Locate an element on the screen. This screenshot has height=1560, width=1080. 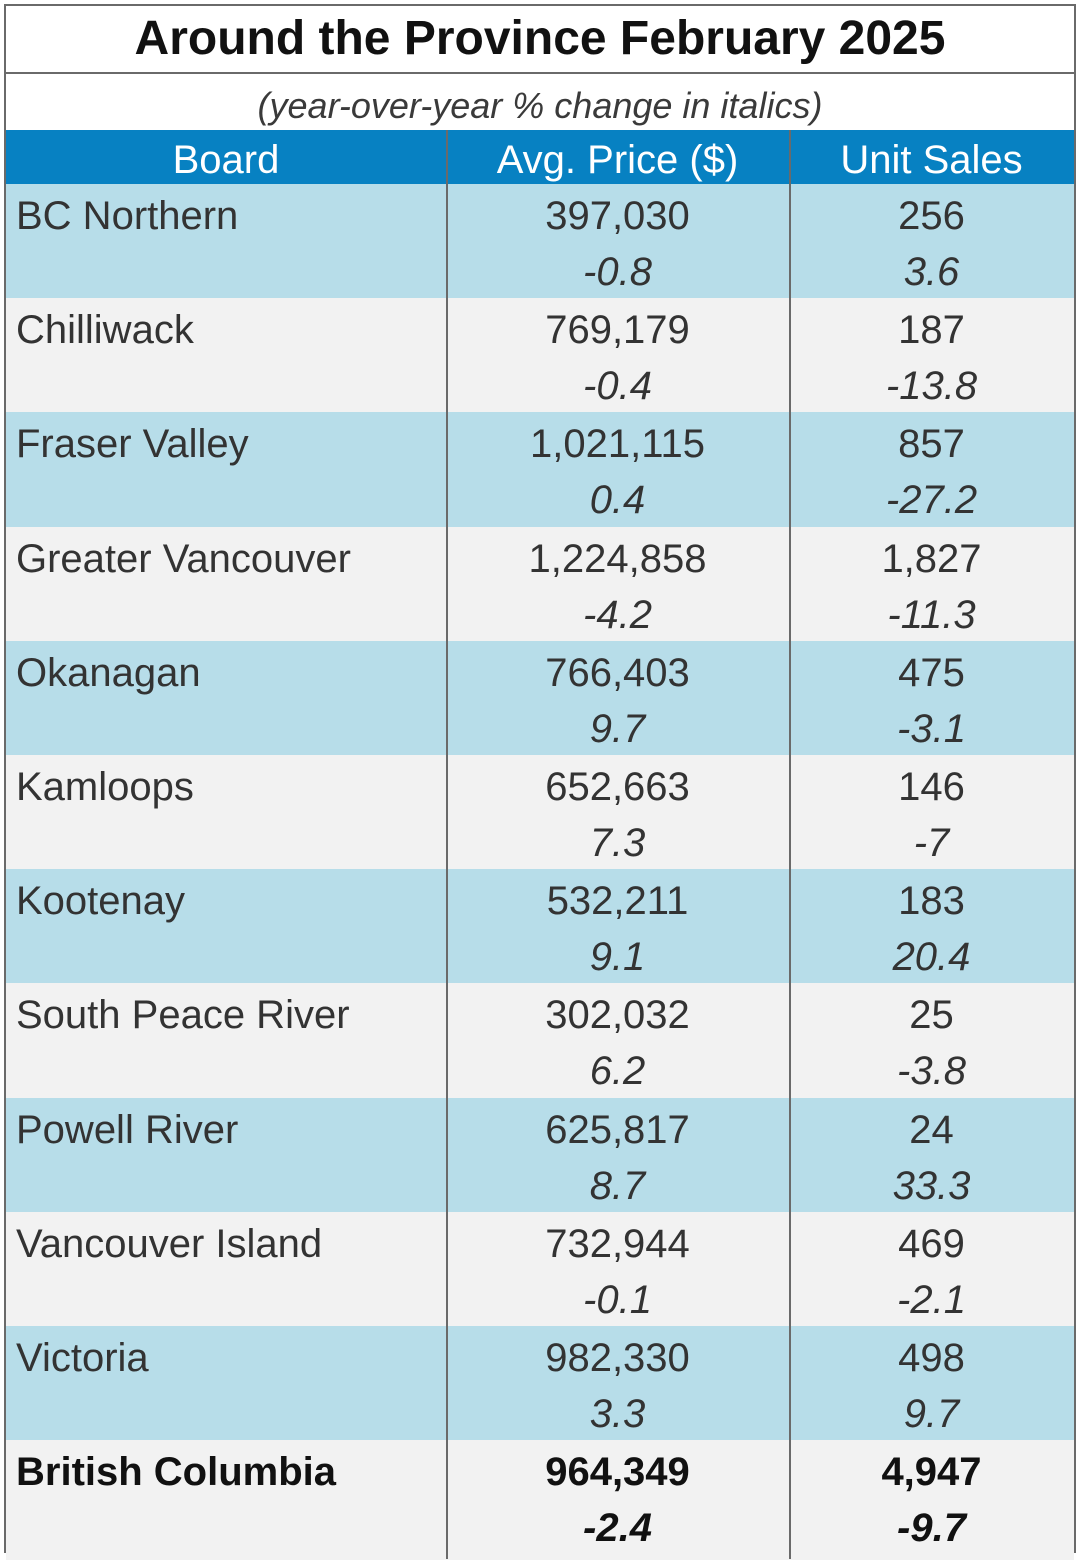
avg-price-change: 8.7 is located at coordinates (617, 1185).